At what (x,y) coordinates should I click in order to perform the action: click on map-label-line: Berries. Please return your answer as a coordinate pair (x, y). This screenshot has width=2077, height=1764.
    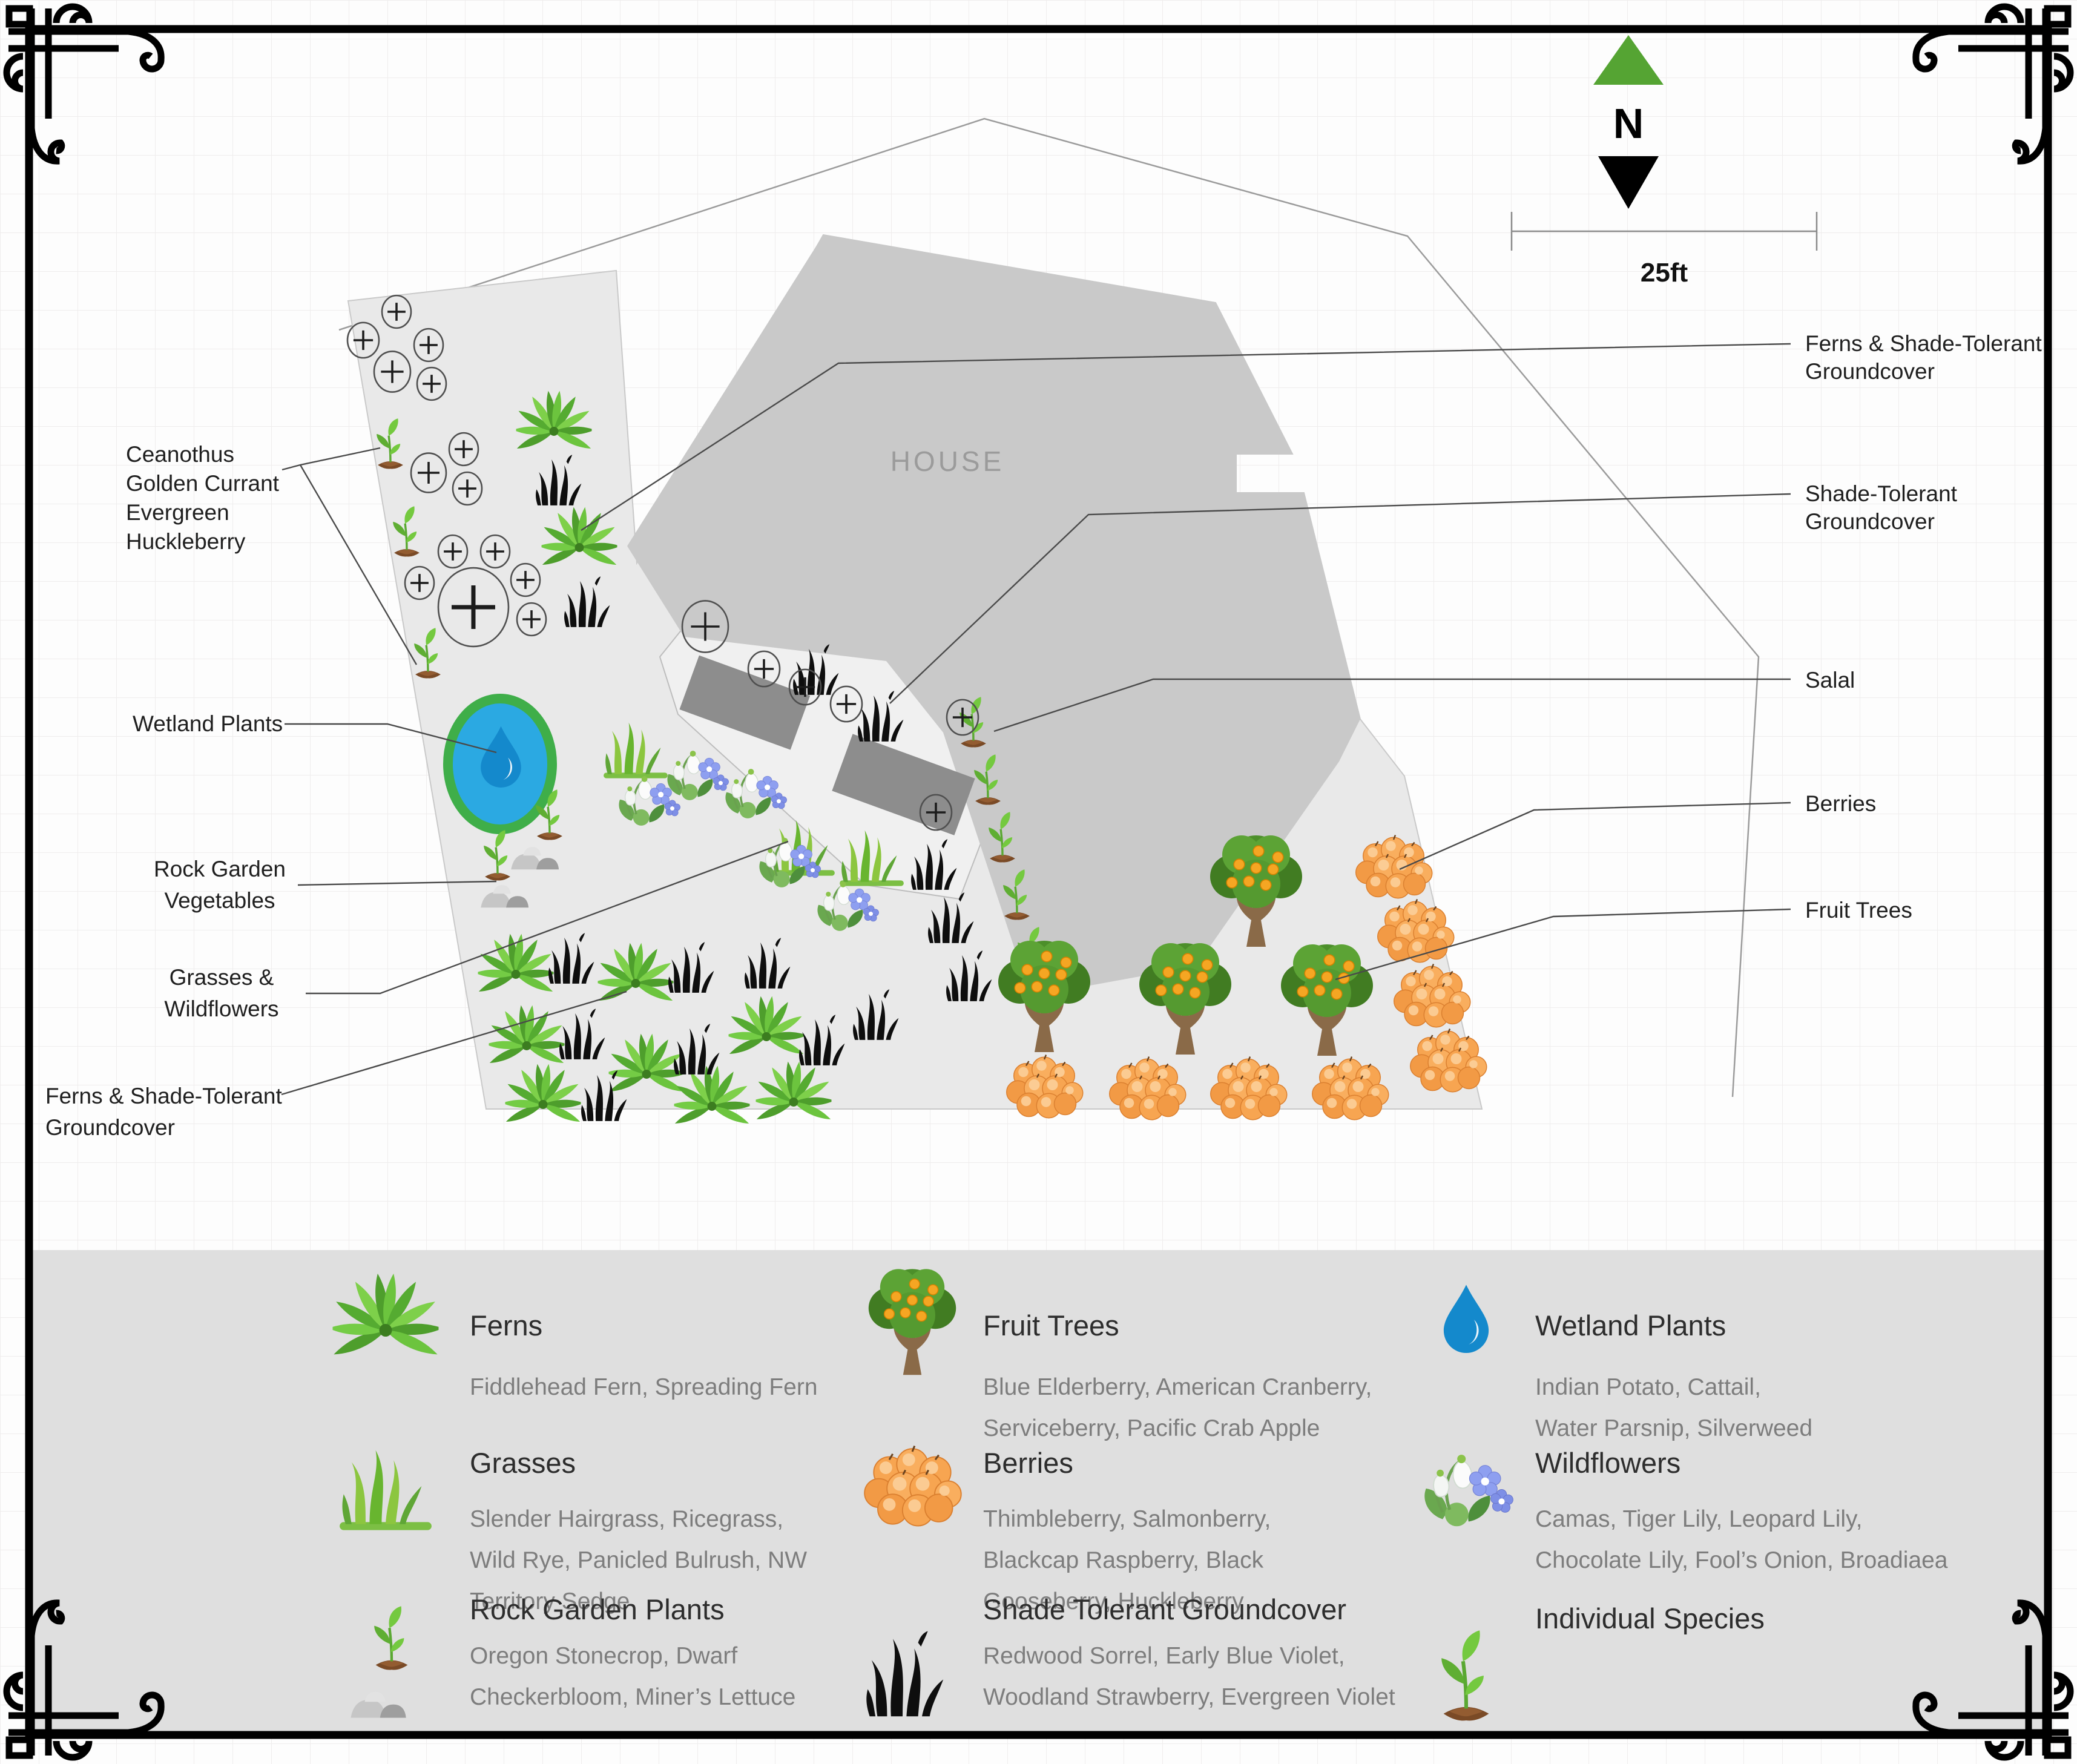
    Looking at the image, I should click on (1840, 803).